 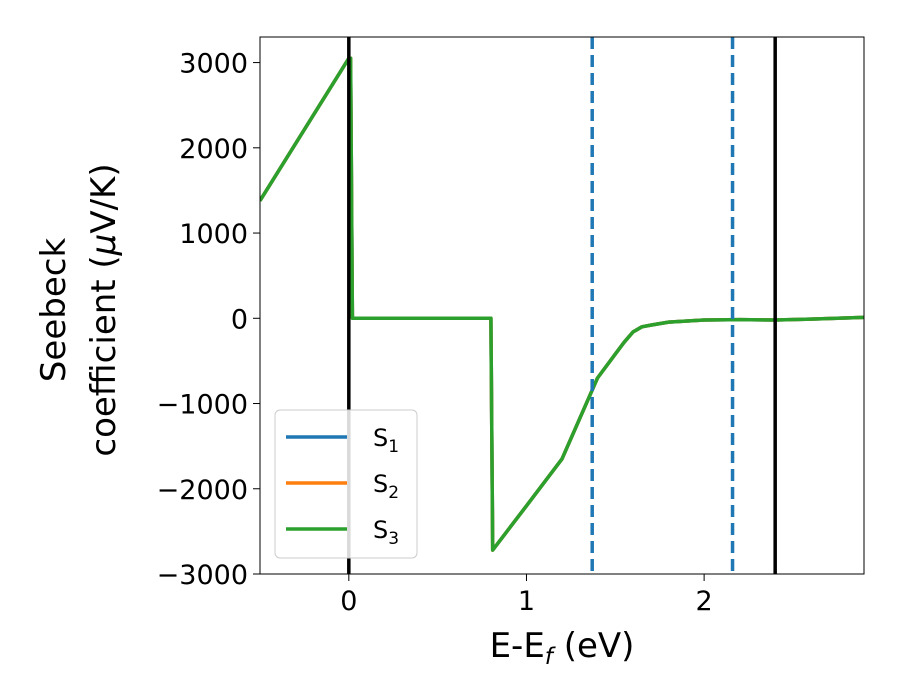 I want to click on legend: S1 S2 S3, so click(x=346, y=484).